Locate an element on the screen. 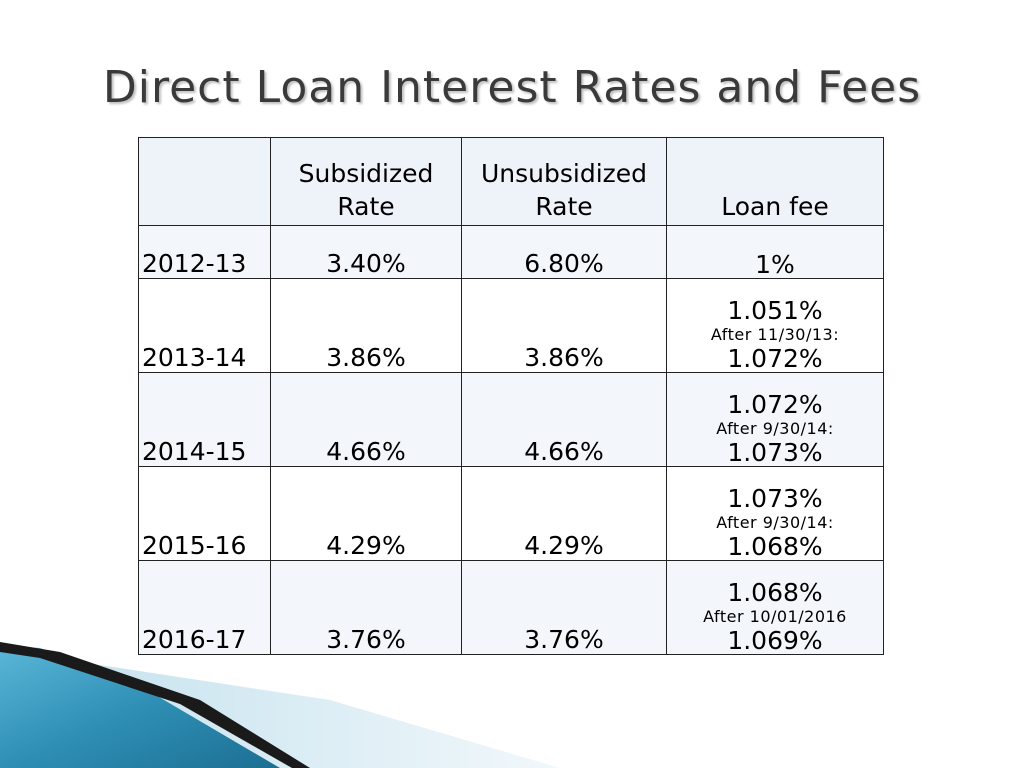  year-cell: 2013-14 is located at coordinates (204, 325).